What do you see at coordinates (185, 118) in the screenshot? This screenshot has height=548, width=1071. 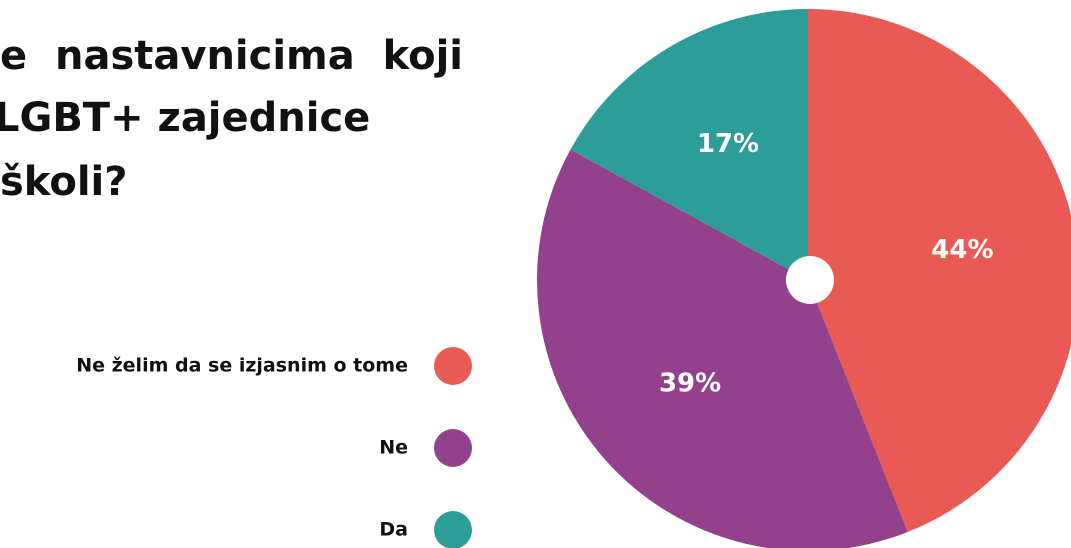 I see `title-line: LGBT+ zajednice` at bounding box center [185, 118].